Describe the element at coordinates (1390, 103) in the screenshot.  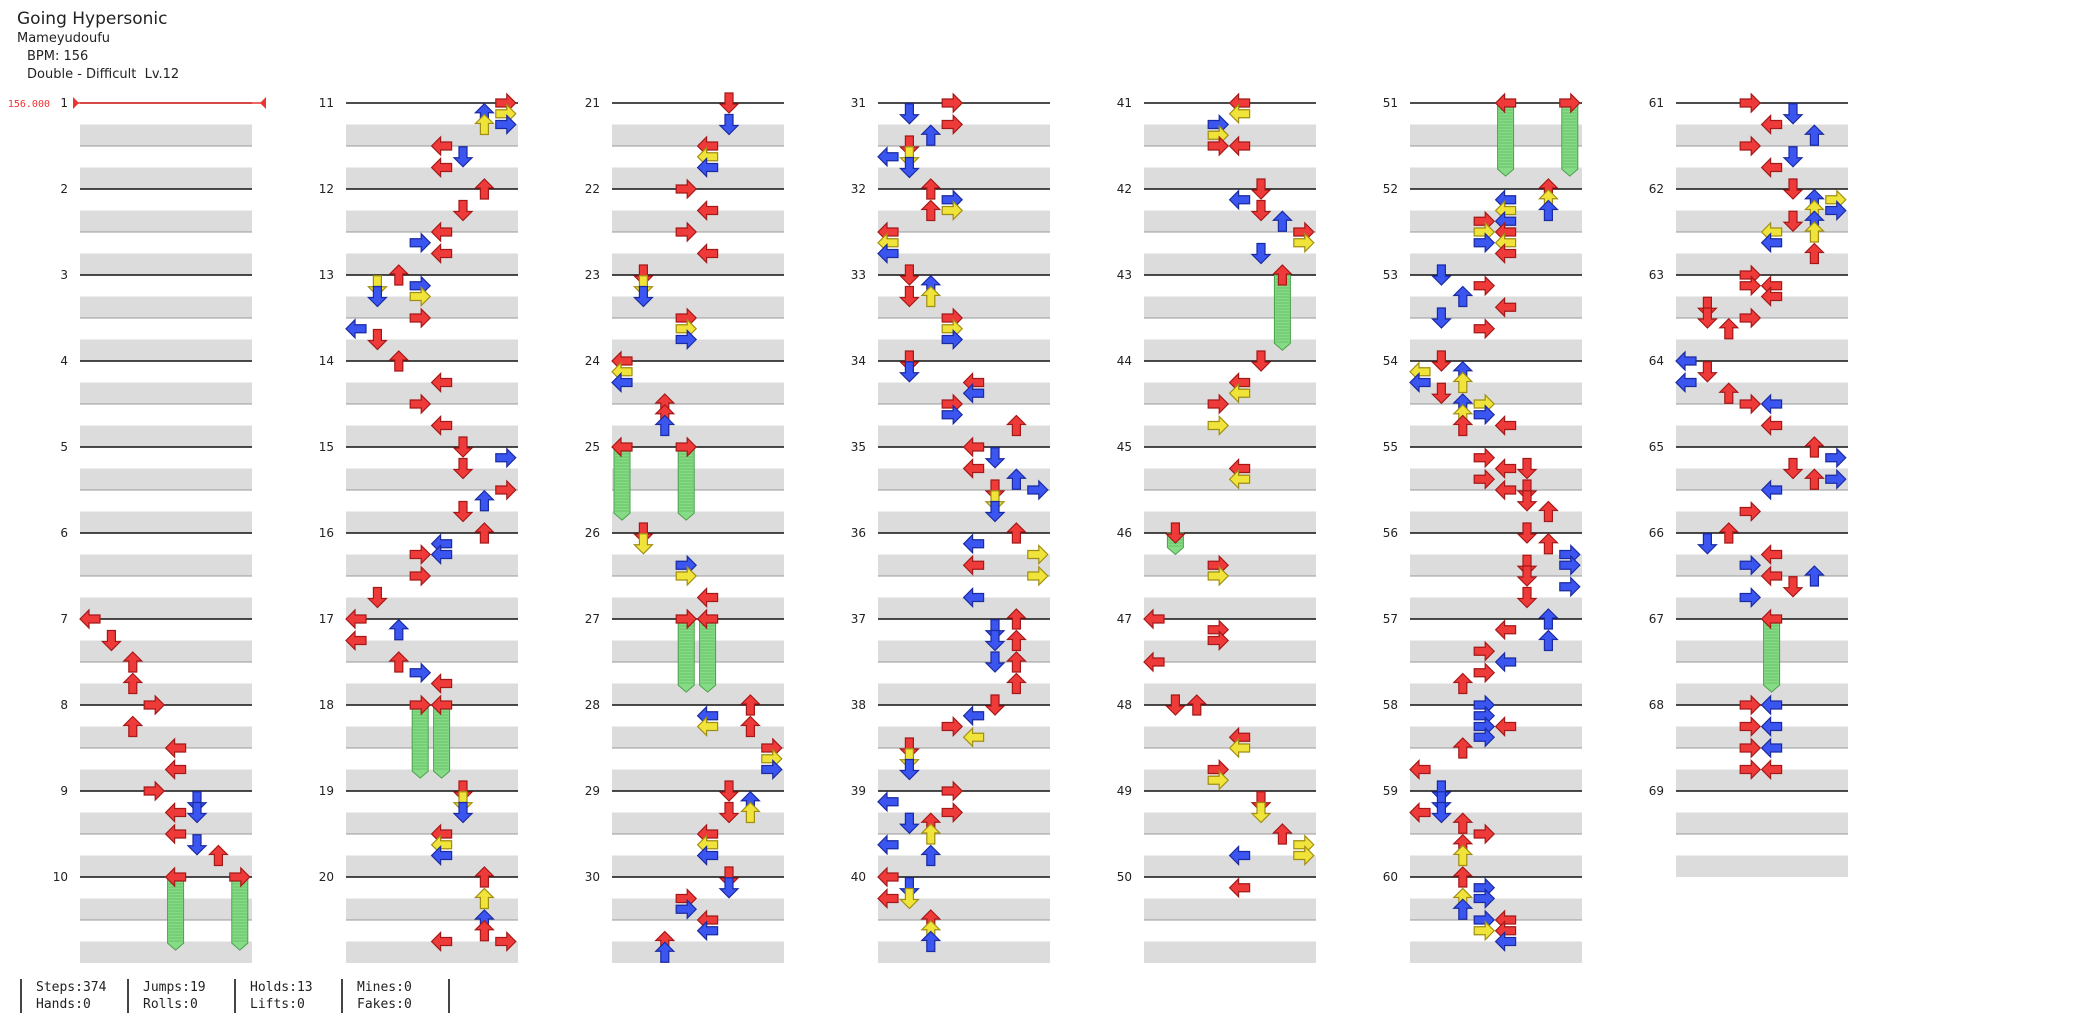
I see `measure-number: 51` at that location.